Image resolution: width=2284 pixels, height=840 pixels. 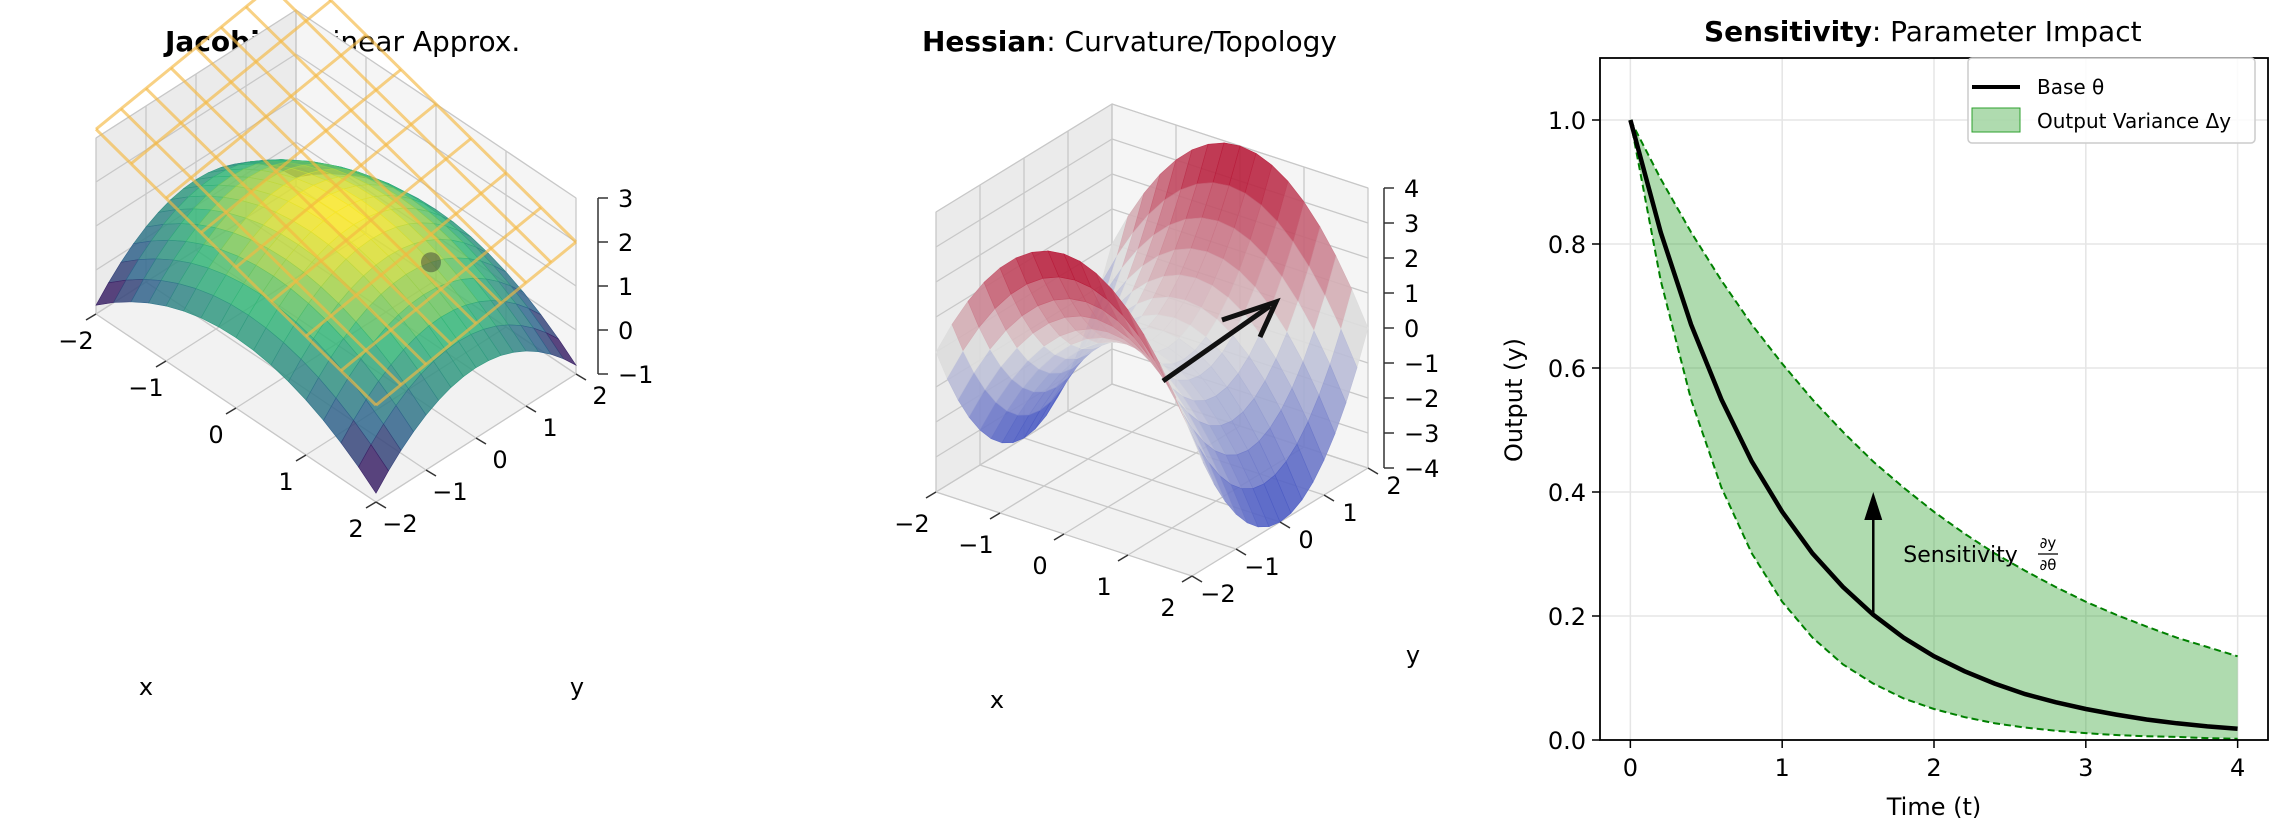 What do you see at coordinates (1961, 554) in the screenshot?
I see `sensitivity-annotation: Sensitivity ∂y ∂θ` at bounding box center [1961, 554].